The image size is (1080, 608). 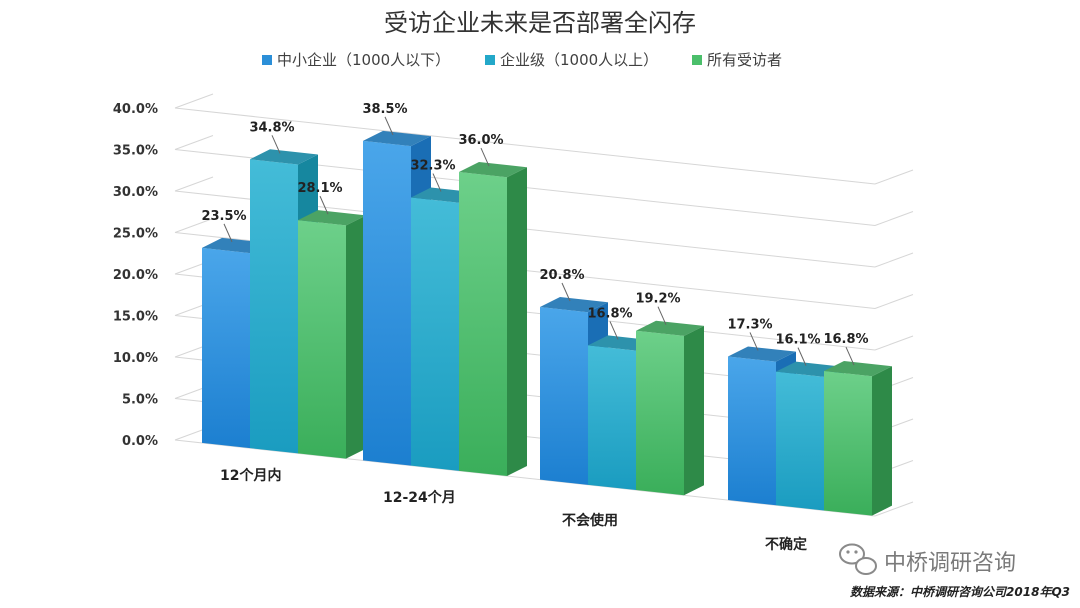 What do you see at coordinates (419, 497) in the screenshot?
I see `x-category-label: 12-24个月` at bounding box center [419, 497].